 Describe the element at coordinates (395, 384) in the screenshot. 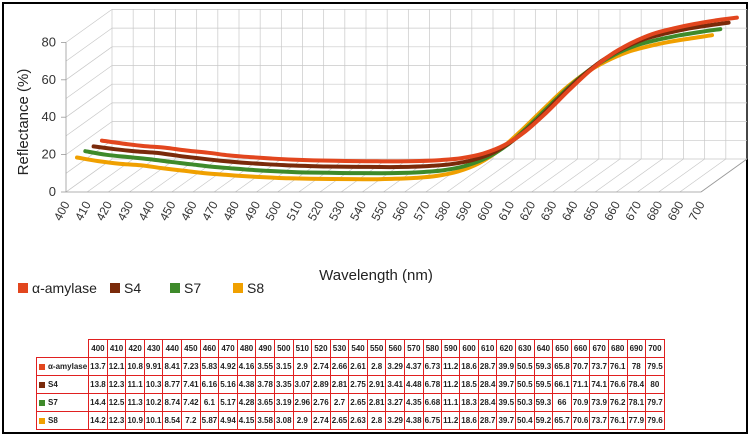

I see `table-cell: 3.41` at that location.